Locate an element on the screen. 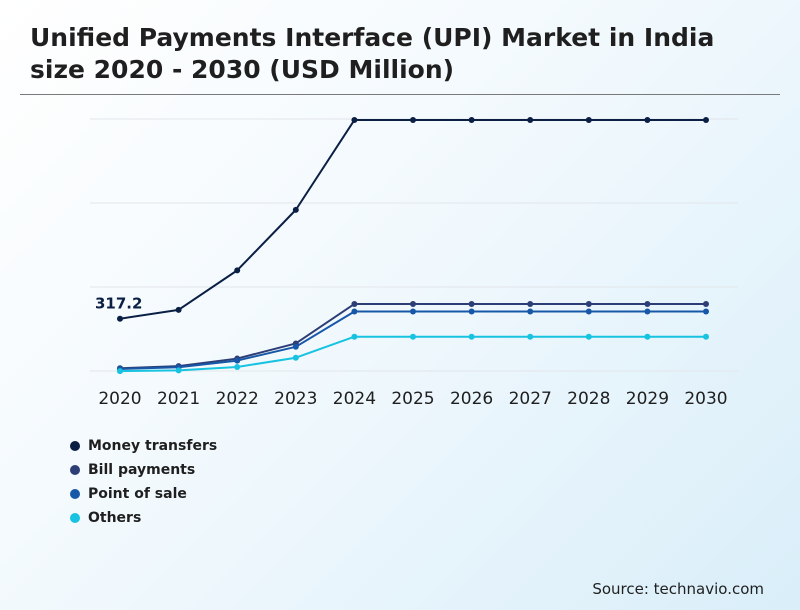 This screenshot has width=800, height=610. x-tick-label: 2030 is located at coordinates (705, 399).